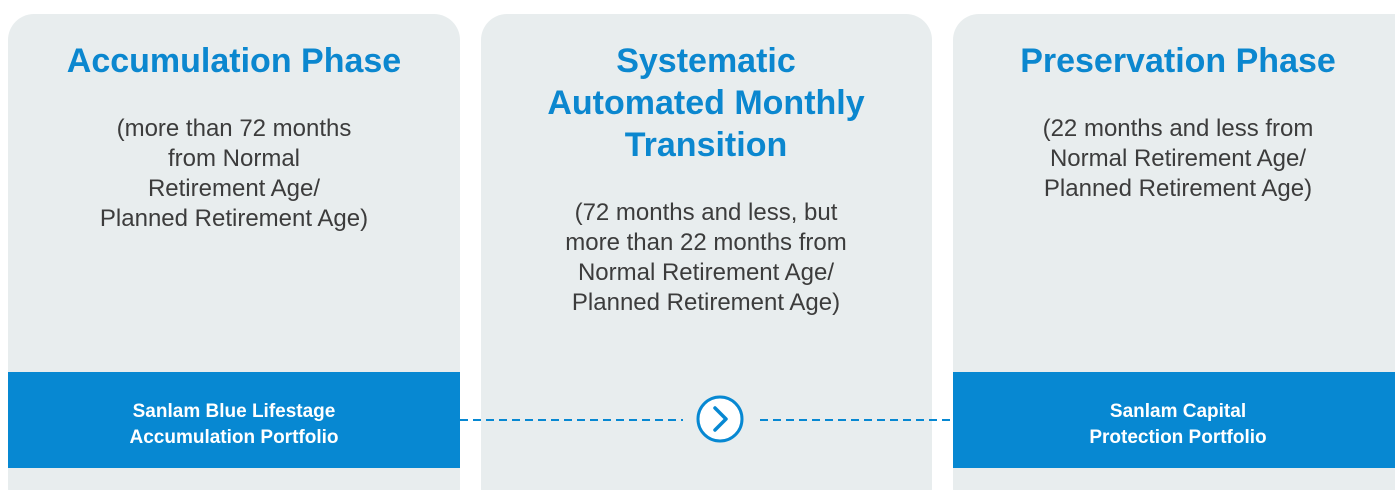  I want to click on panel-description: from Normal, so click(234, 158).